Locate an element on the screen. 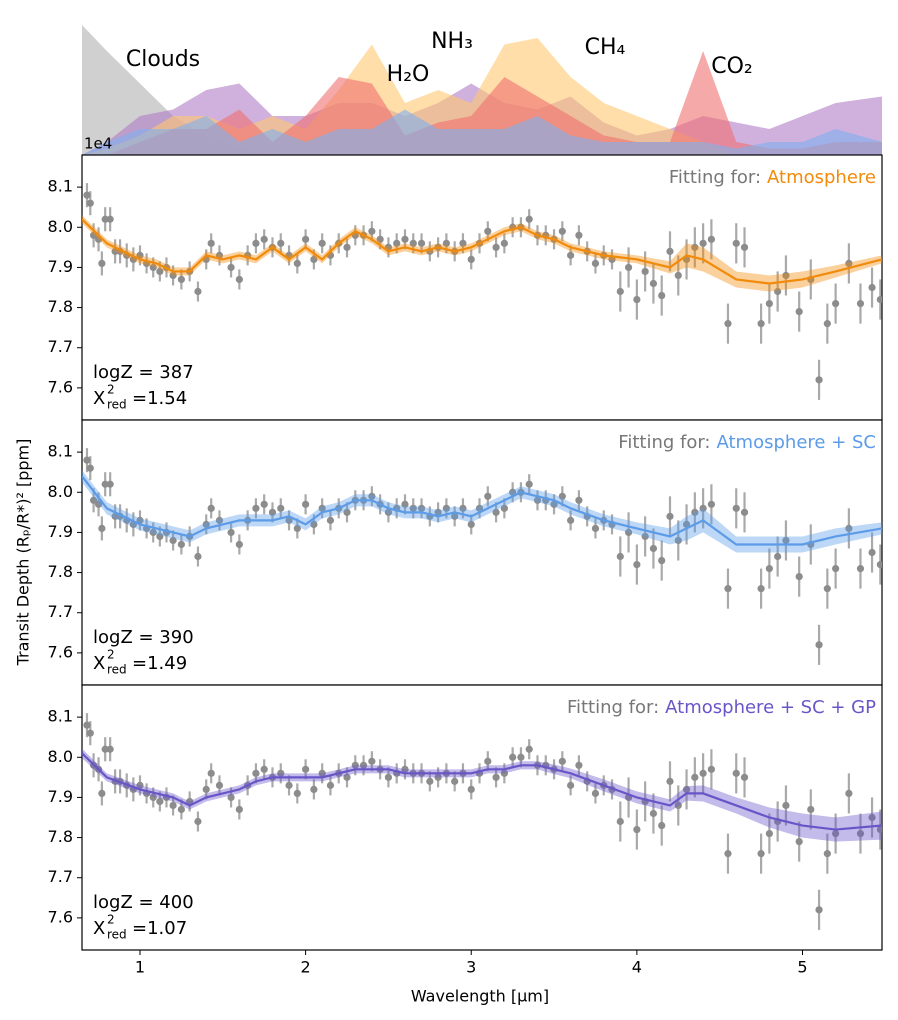 This screenshot has width=898, height=1020. contribution-area is located at coordinates (482, 132).